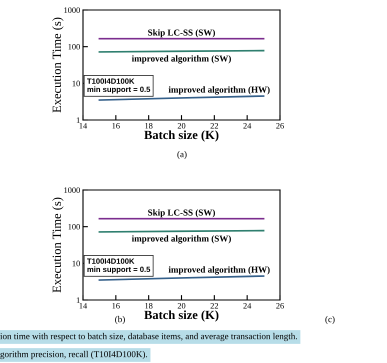 This screenshot has width=387, height=363. I want to click on text: (c), so click(330, 320).